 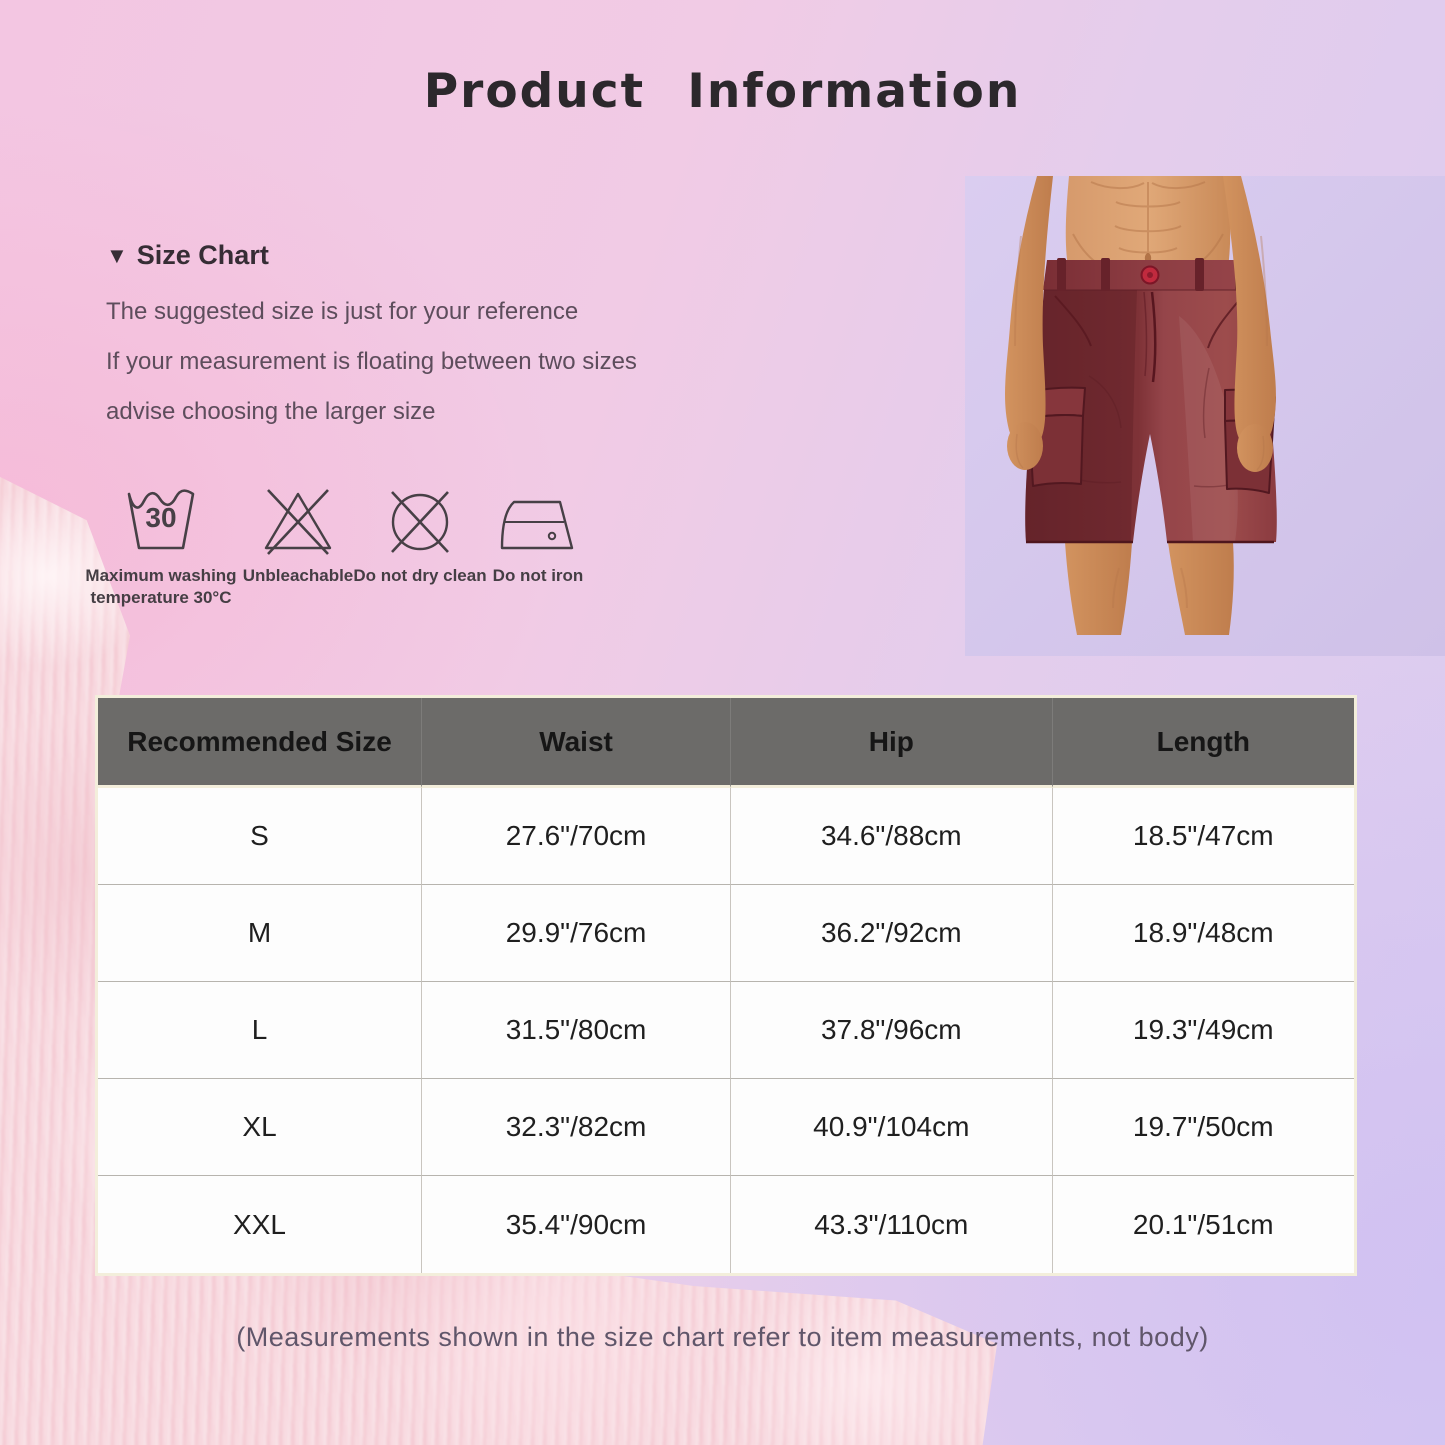 I want to click on care-item-max-wash: 30 Maximum washing temperature 30°C, so click(x=161, y=541).